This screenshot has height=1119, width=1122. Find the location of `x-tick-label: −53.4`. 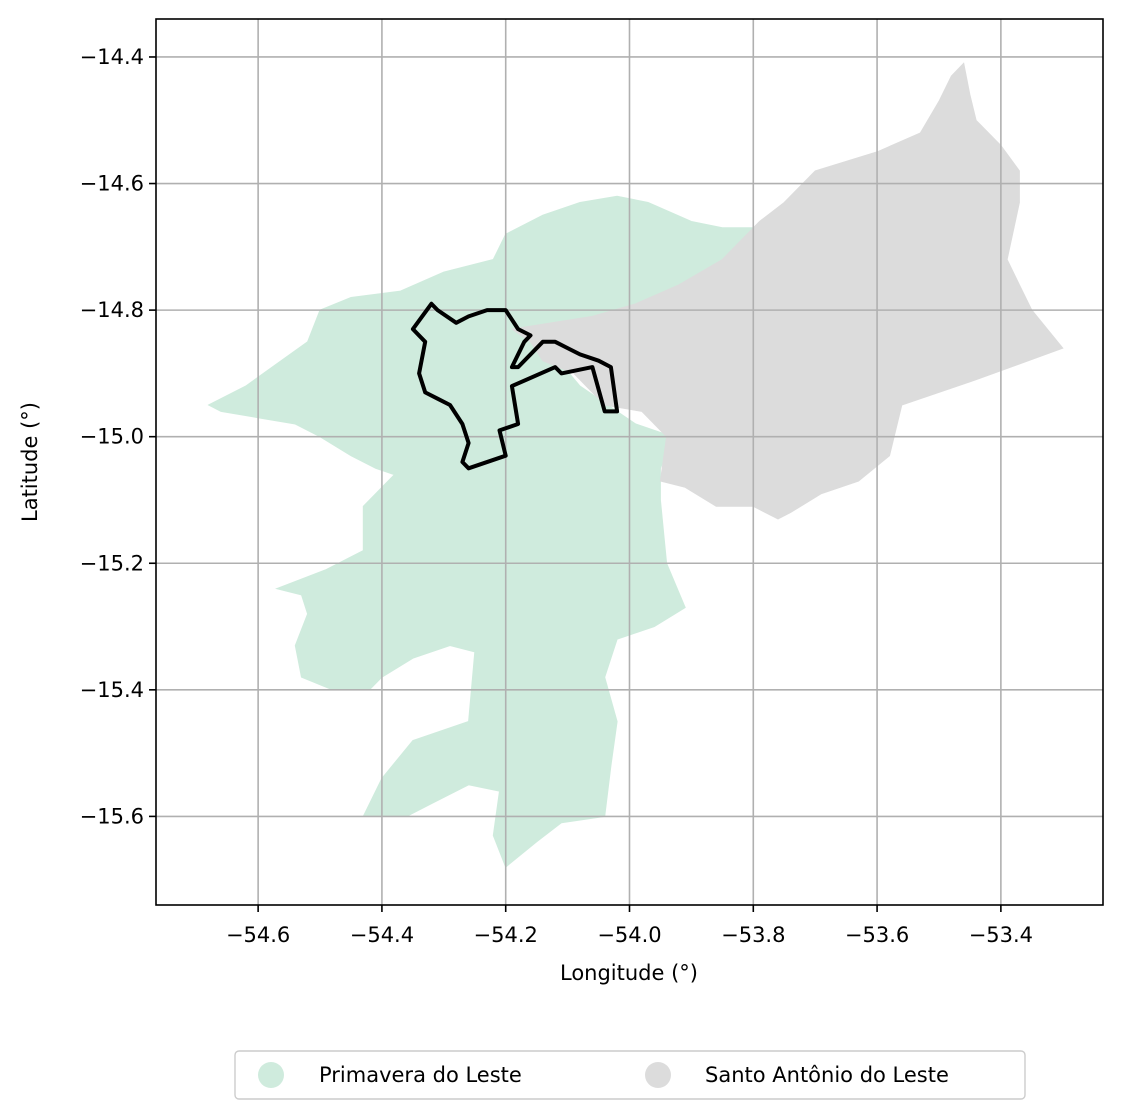

x-tick-label: −53.4 is located at coordinates (1001, 935).